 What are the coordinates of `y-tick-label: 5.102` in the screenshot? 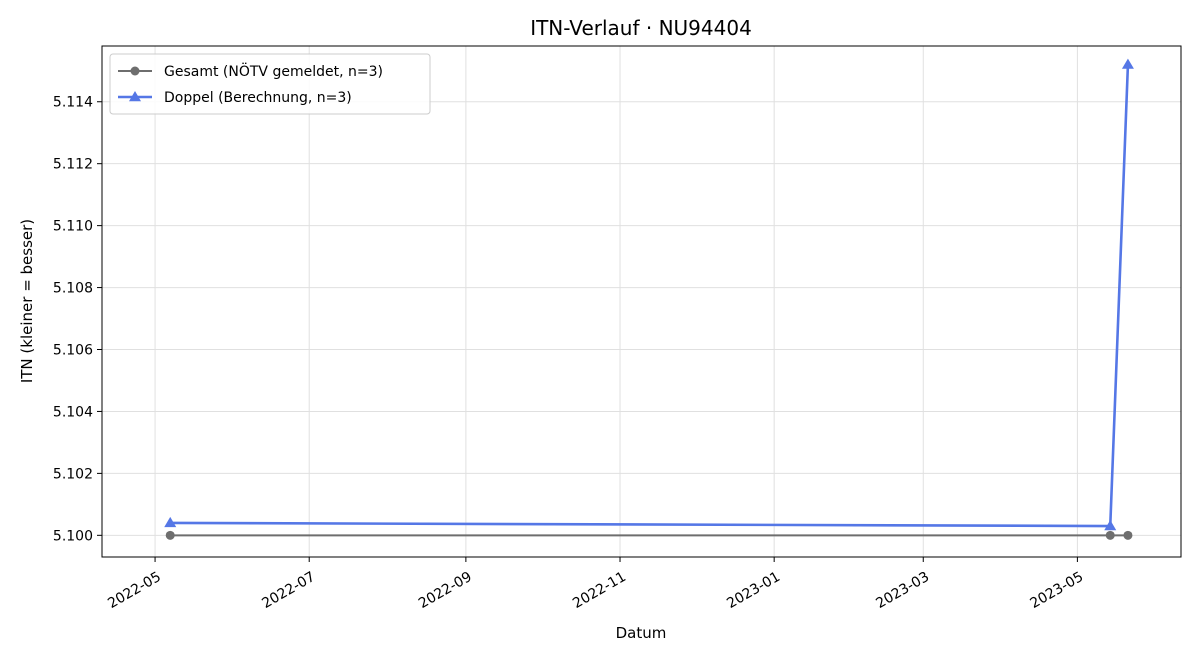 It's located at (73, 474).